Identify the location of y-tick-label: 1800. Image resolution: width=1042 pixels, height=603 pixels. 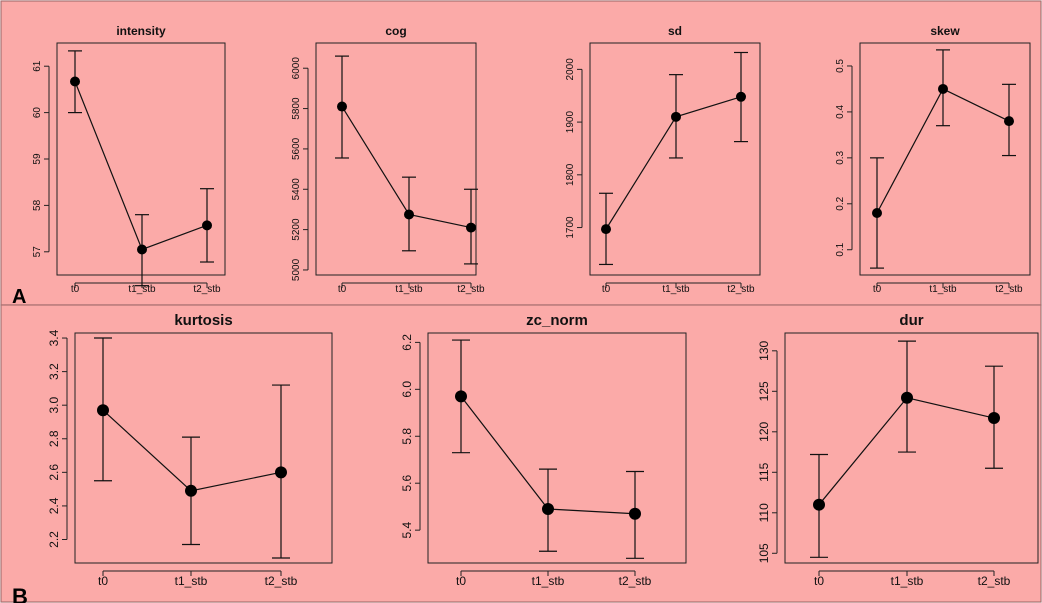
(570, 174).